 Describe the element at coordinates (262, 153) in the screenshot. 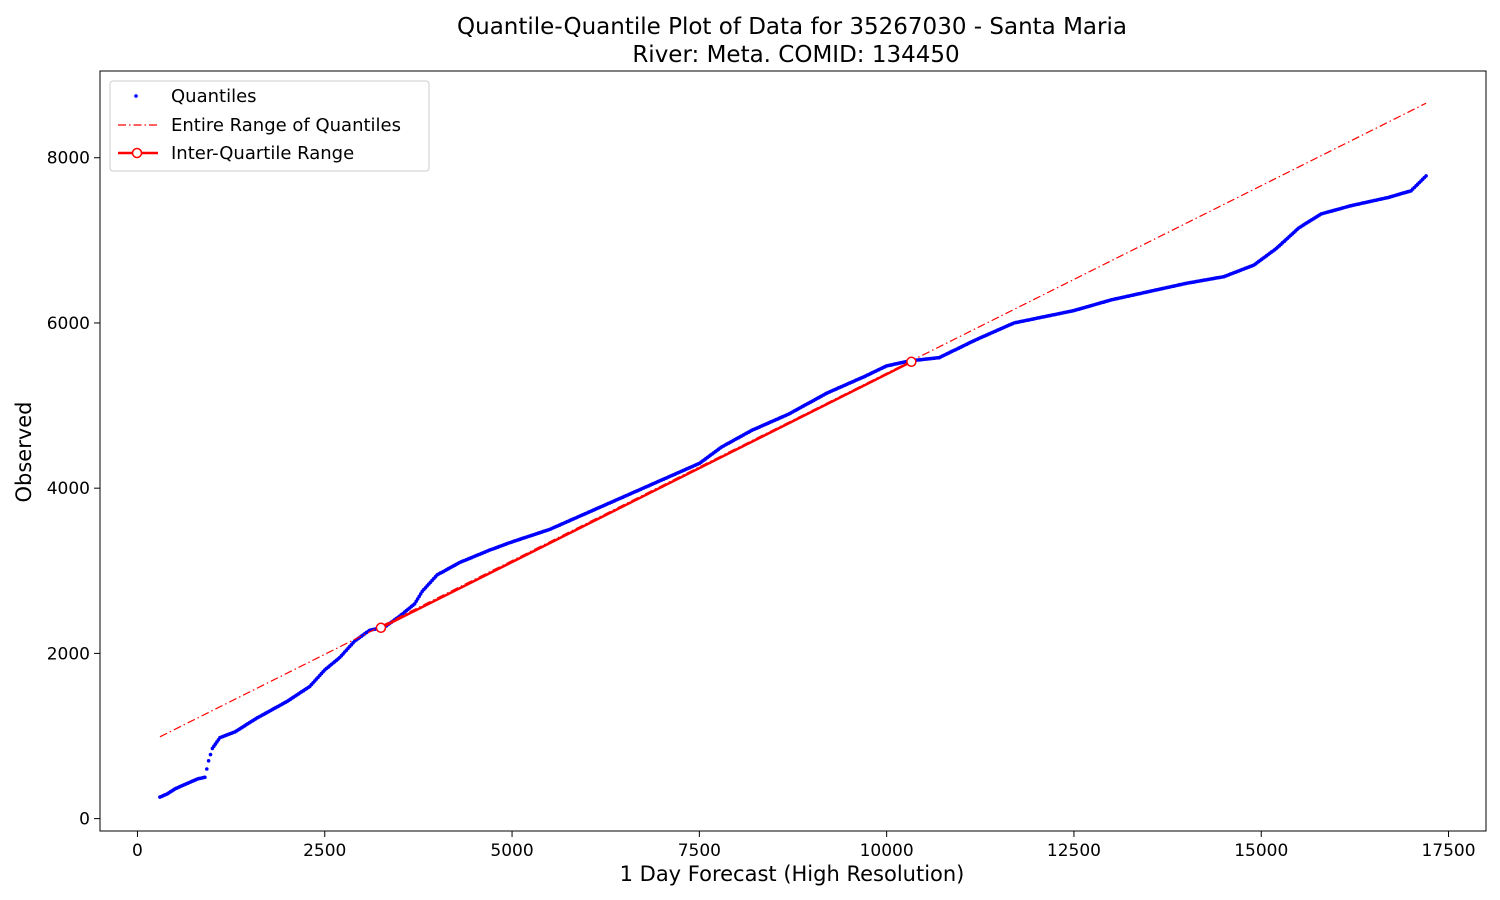

I see `legend-iqr-label: Inter-Quartile Range` at that location.